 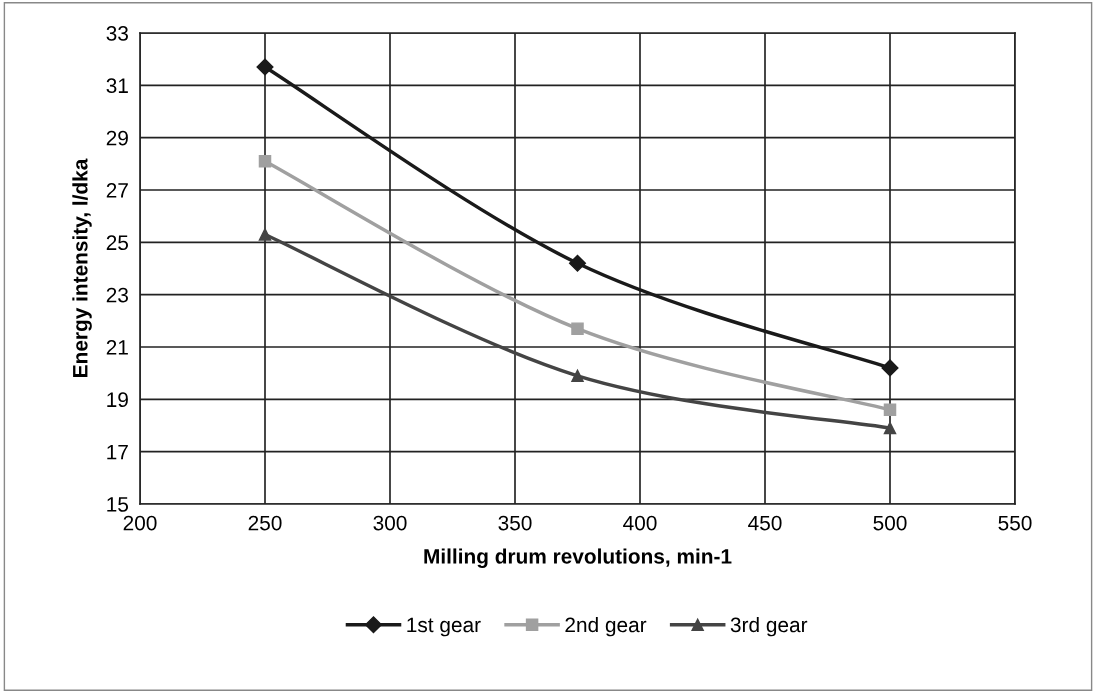 What do you see at coordinates (1015, 523) in the screenshot?
I see `x-tick-label: 550` at bounding box center [1015, 523].